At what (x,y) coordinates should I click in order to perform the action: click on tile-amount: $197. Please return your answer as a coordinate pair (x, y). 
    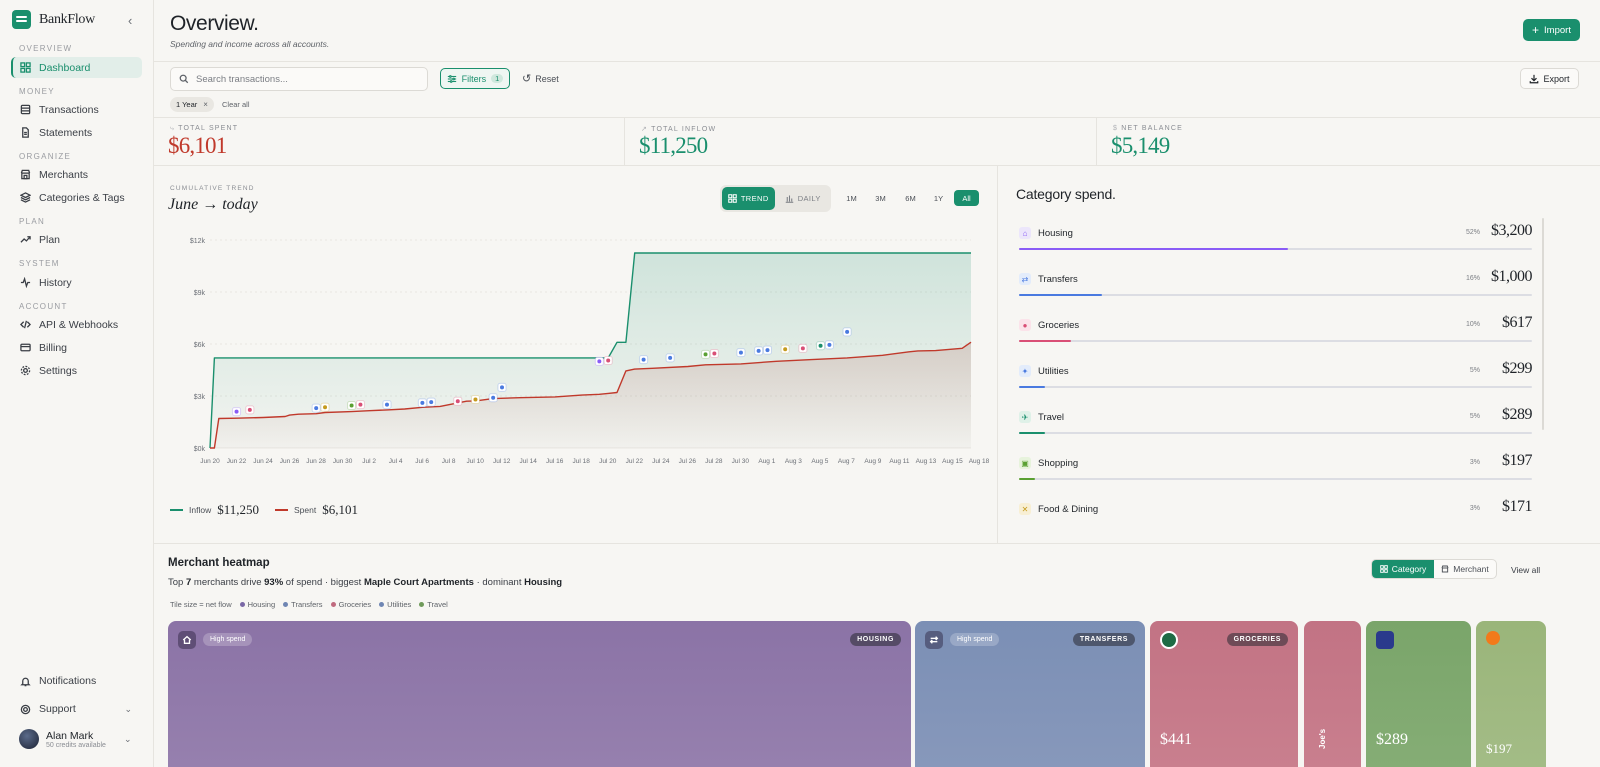
    Looking at the image, I should click on (1499, 748).